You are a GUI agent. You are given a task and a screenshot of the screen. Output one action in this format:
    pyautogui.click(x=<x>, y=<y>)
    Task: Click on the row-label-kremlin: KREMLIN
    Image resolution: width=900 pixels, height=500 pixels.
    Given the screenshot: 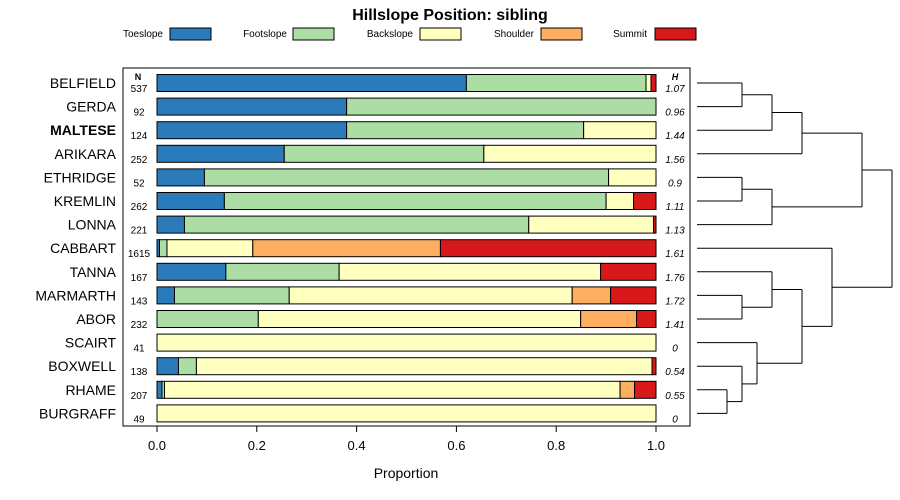 What is the action you would take?
    pyautogui.click(x=85, y=201)
    